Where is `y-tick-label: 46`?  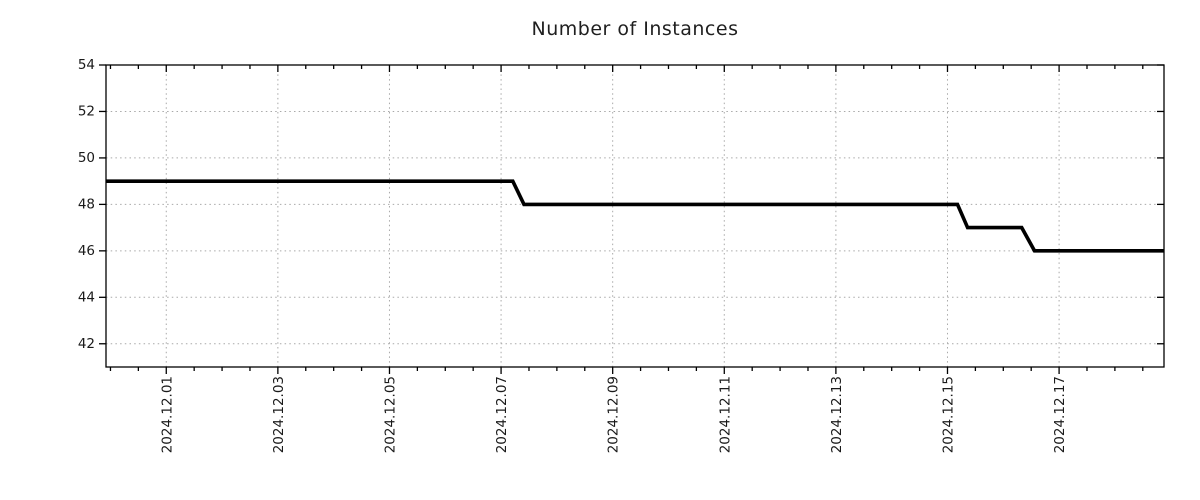 y-tick-label: 46 is located at coordinates (86, 251).